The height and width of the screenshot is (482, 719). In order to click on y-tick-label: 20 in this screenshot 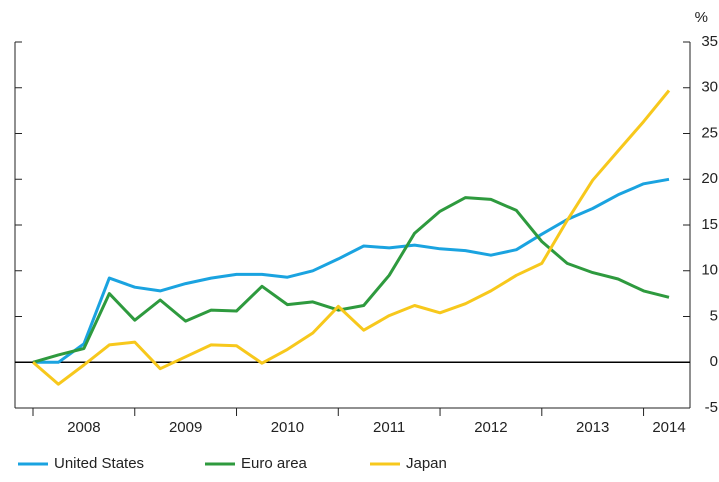, I will do `click(709, 178)`.